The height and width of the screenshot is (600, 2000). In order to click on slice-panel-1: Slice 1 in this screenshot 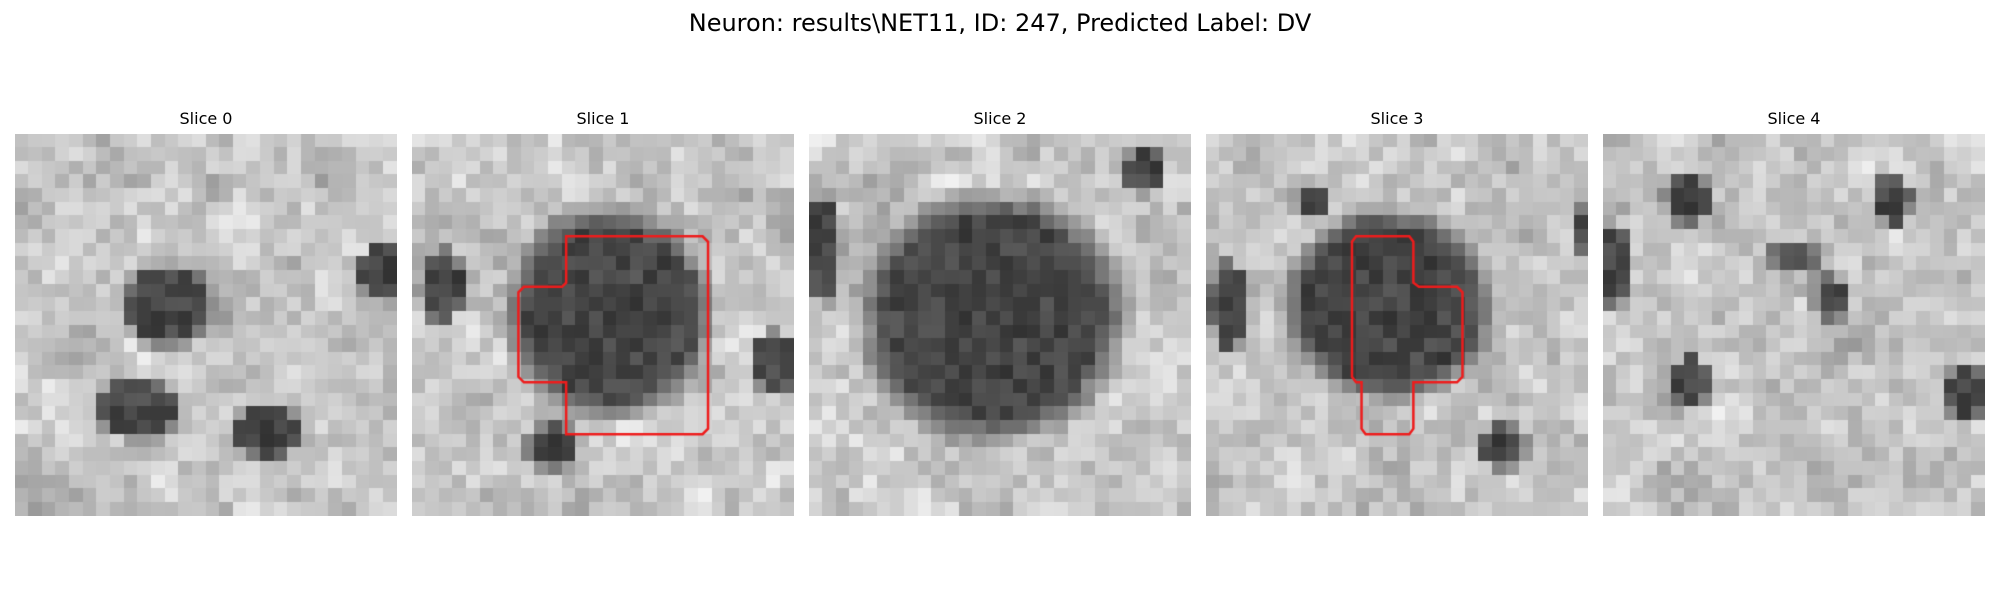, I will do `click(603, 312)`.